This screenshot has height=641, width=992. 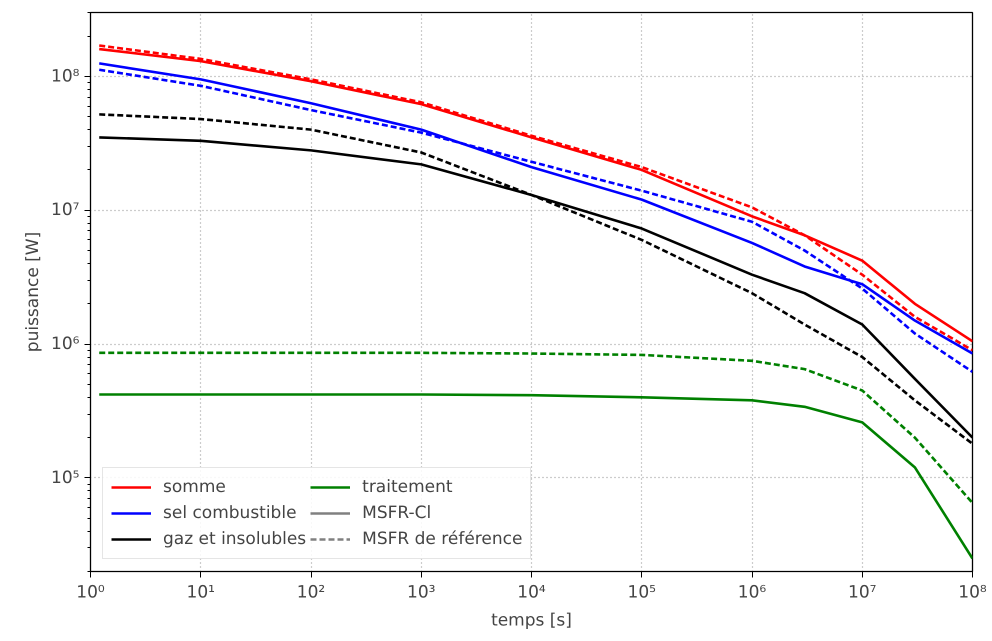 I want to click on legend-label: gaz et insolubles, so click(x=234, y=539).